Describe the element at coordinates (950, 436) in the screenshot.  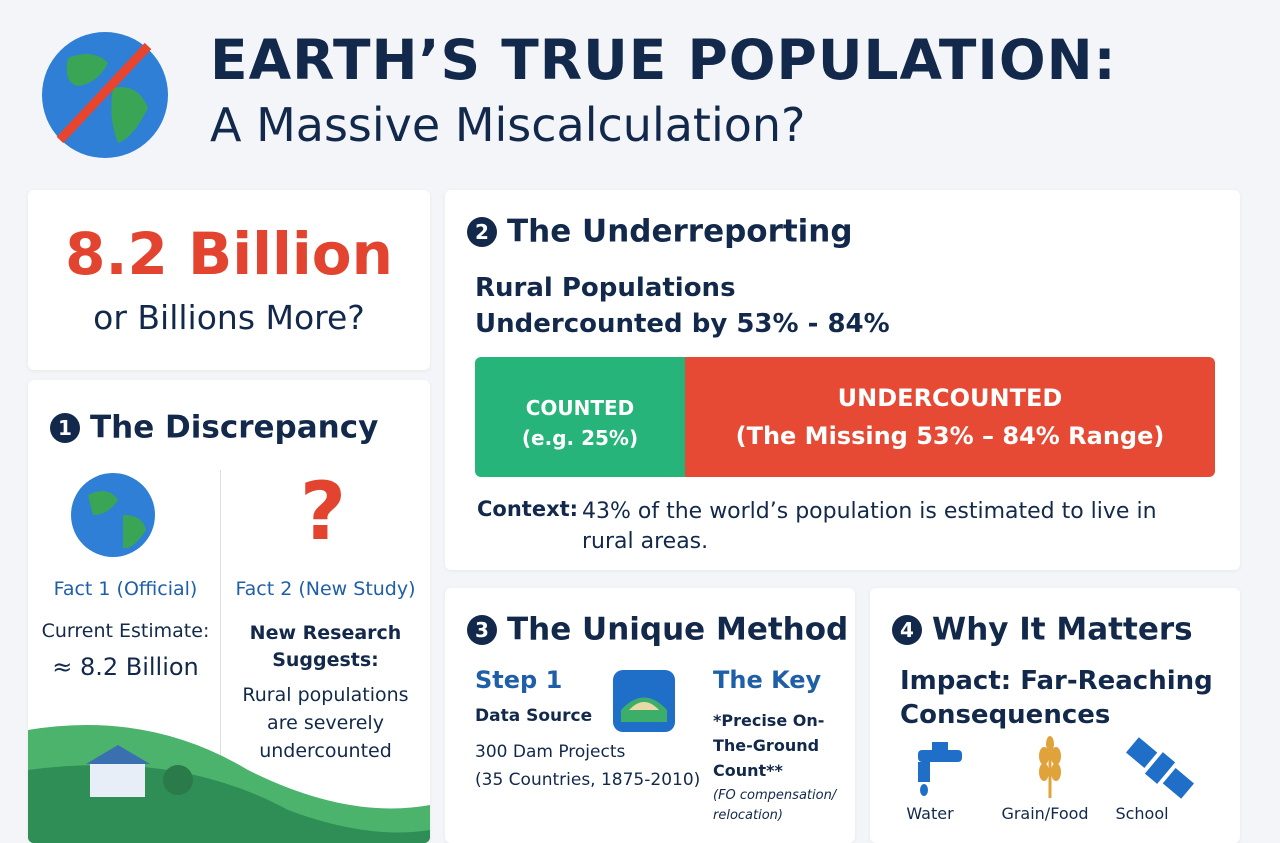
I see `segment-label: (The Missing 53% – 84% Range)` at that location.